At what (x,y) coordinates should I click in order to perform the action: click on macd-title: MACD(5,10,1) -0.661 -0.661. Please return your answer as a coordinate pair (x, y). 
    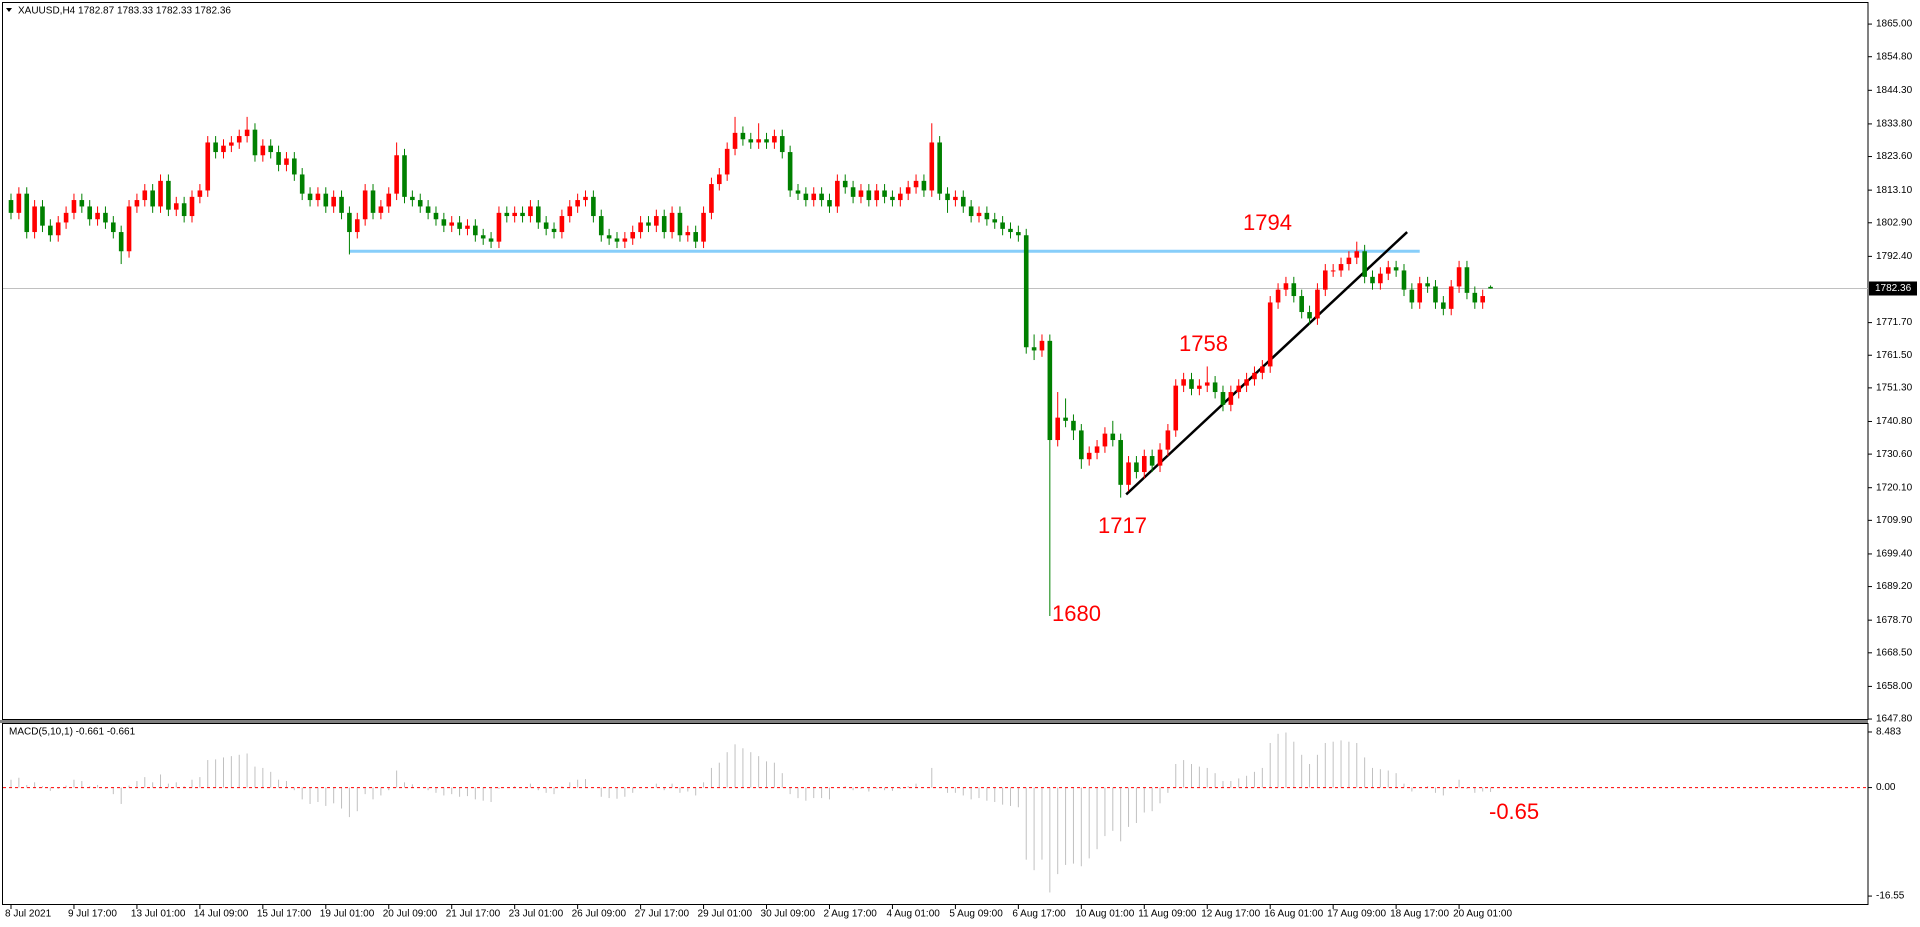
    Looking at the image, I should click on (72, 732).